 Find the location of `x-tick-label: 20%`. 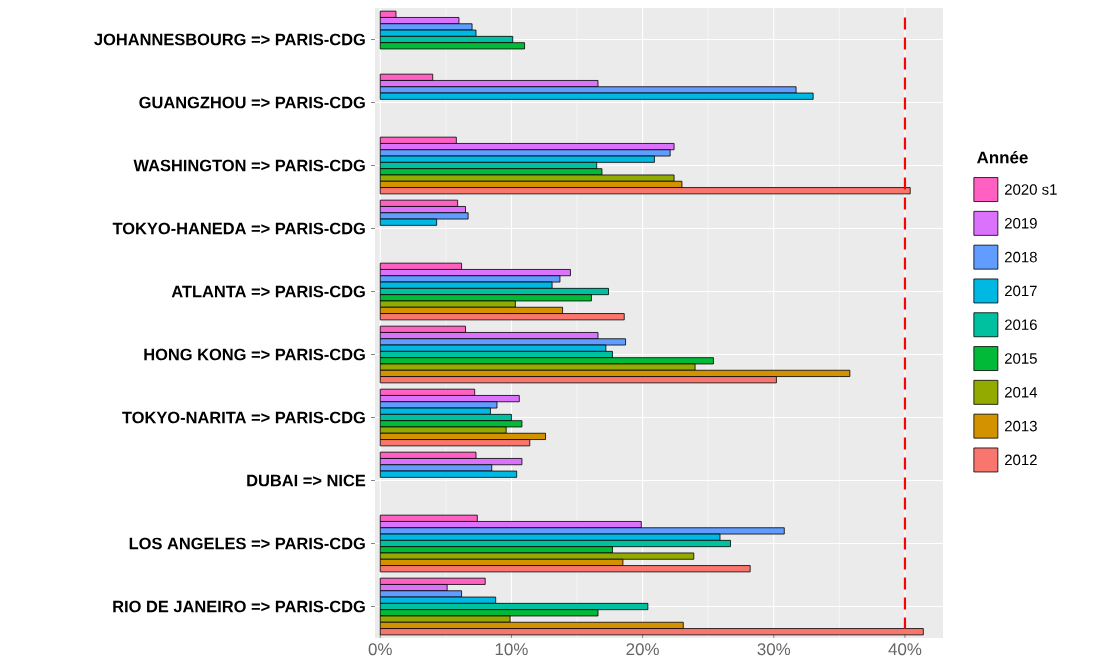

x-tick-label: 20% is located at coordinates (642, 649).